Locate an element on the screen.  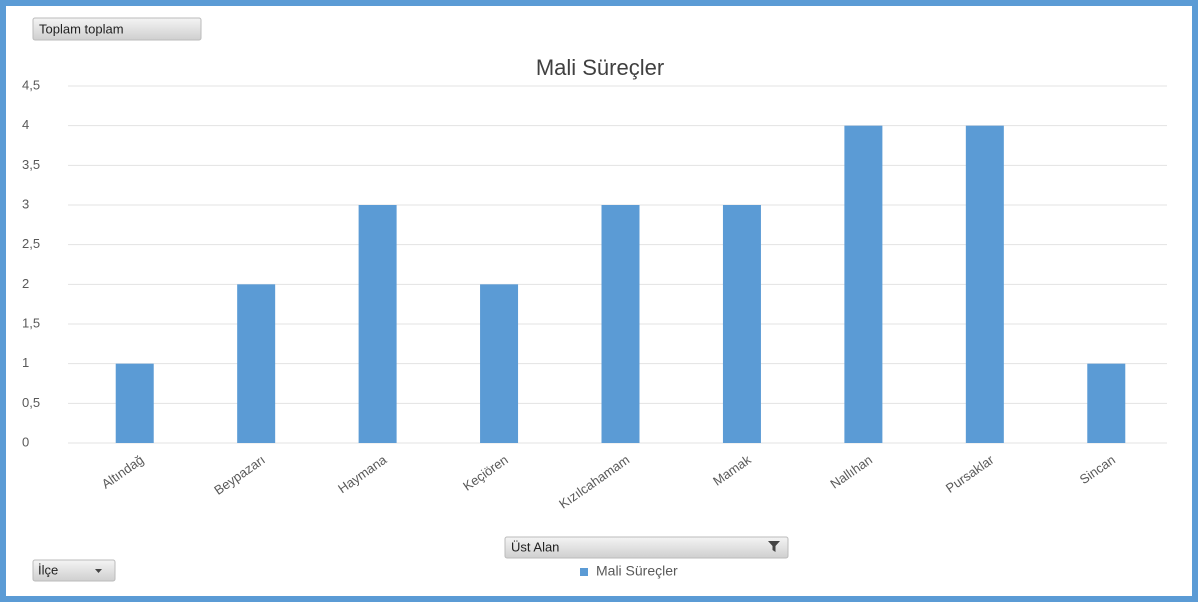
y-tick-label: 2 is located at coordinates (25, 283).